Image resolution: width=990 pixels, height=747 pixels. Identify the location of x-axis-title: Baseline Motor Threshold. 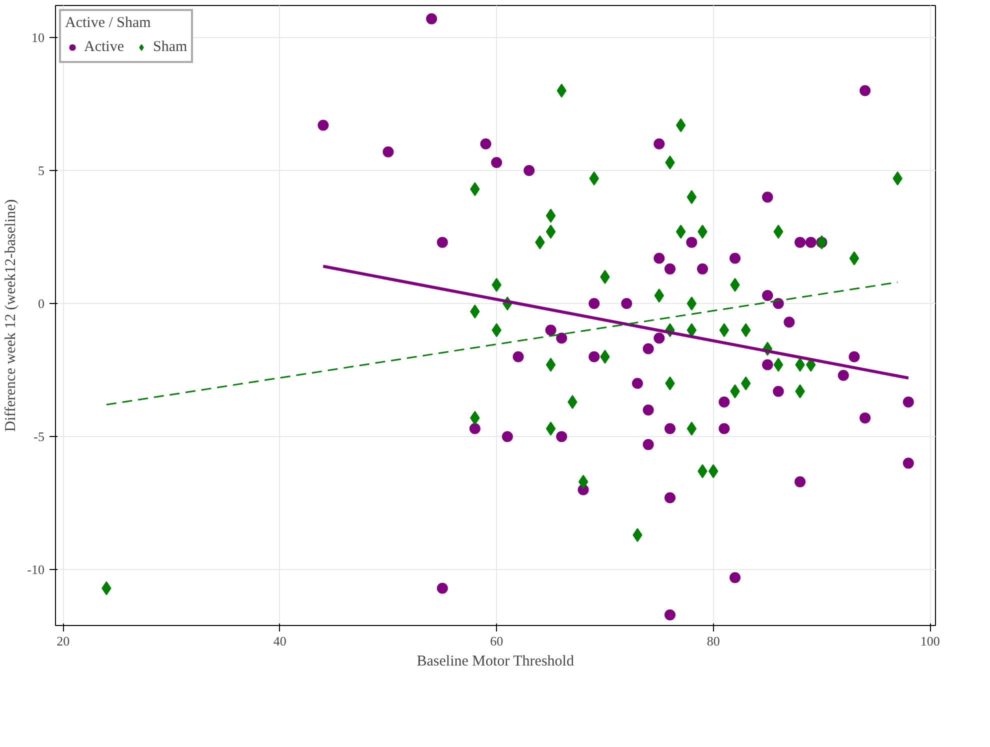
(495, 662).